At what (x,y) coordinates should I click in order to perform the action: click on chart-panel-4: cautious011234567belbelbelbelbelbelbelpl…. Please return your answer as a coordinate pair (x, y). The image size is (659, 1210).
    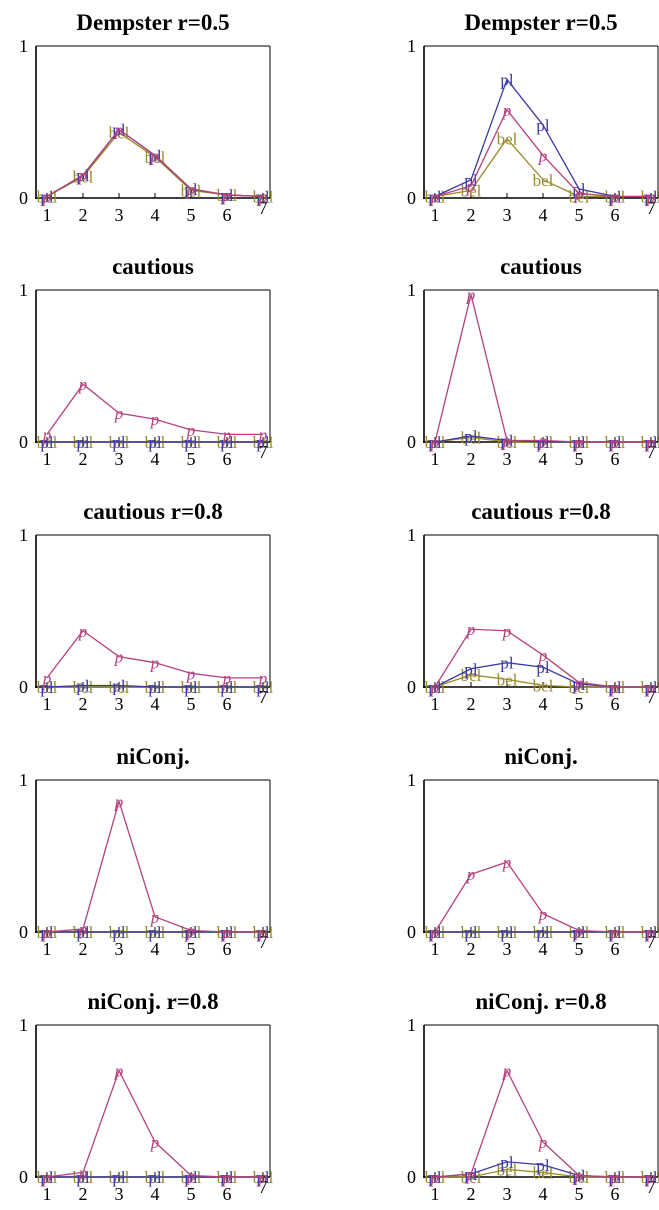
    Looking at the image, I should click on (533, 361).